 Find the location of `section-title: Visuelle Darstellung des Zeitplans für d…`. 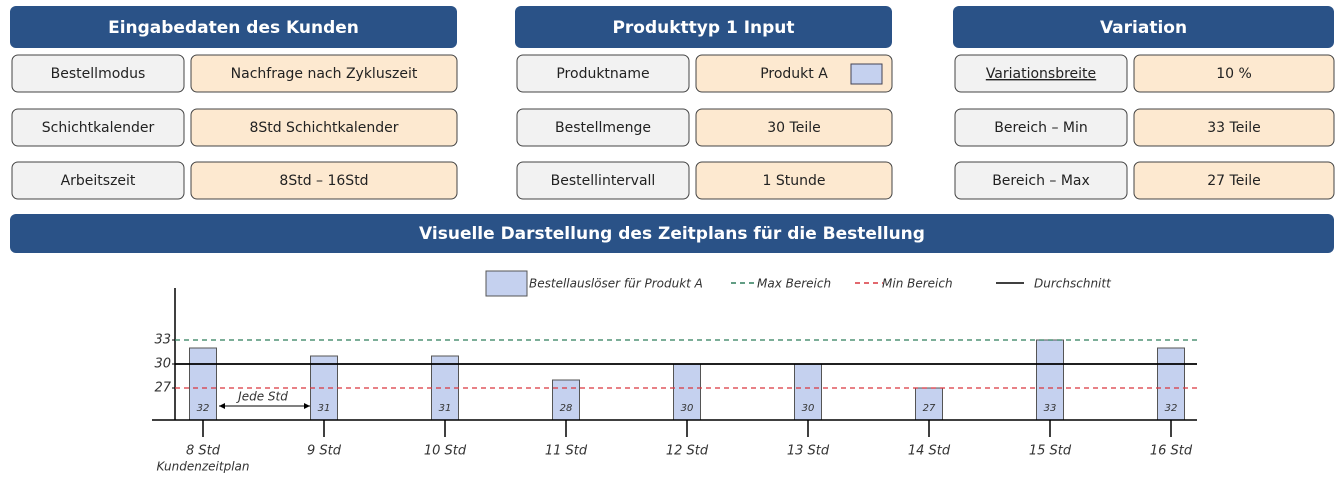

section-title: Visuelle Darstellung des Zeitplans für d… is located at coordinates (672, 234).